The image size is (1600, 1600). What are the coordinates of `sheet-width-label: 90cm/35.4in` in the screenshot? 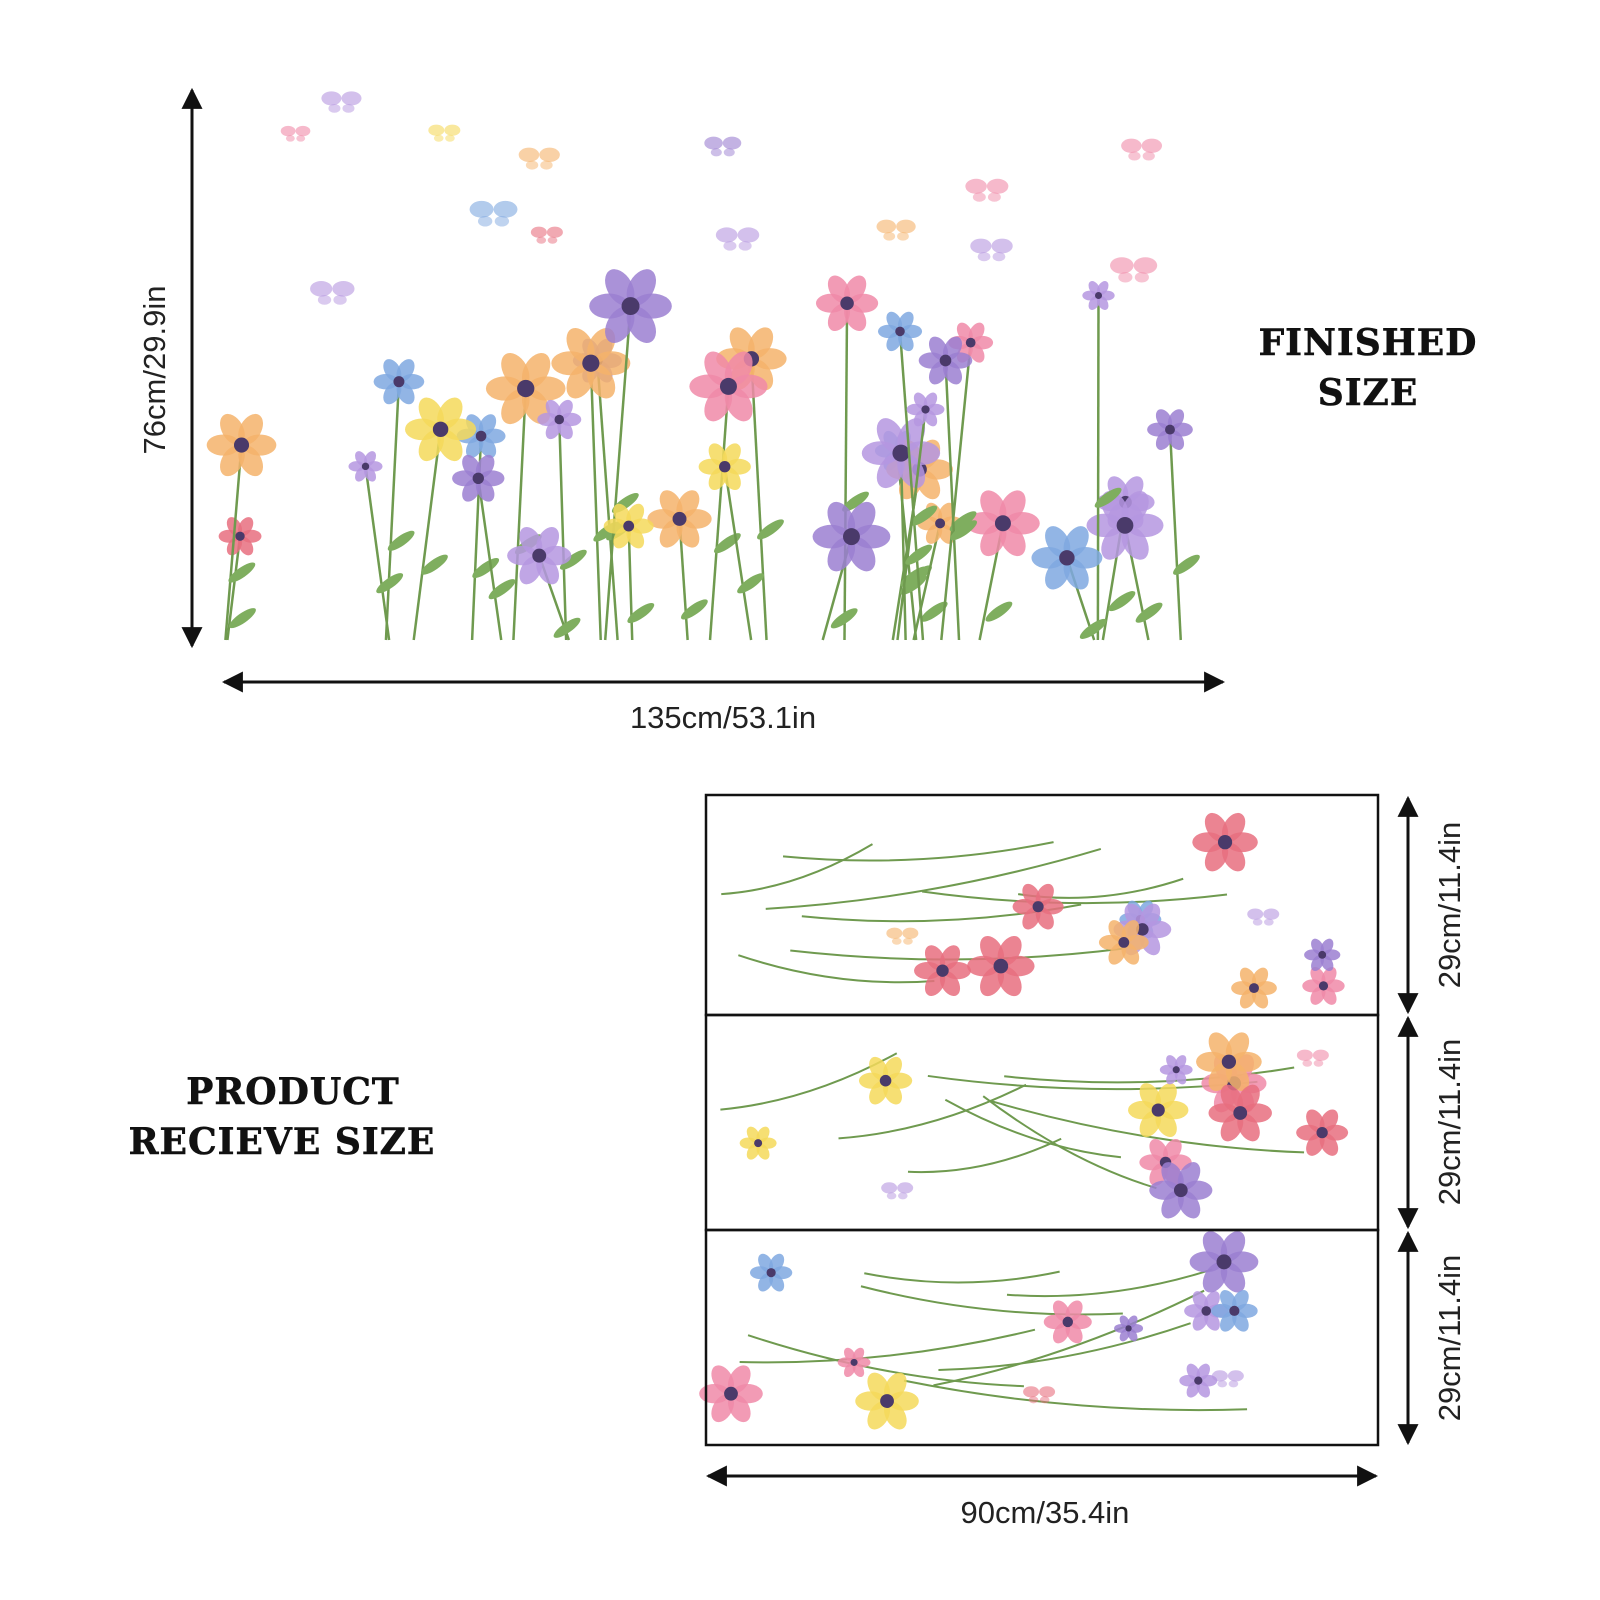 It's located at (1045, 1512).